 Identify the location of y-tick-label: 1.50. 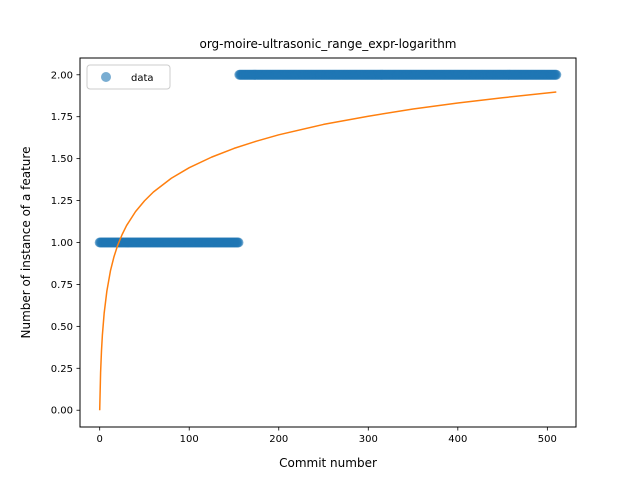
(62, 159).